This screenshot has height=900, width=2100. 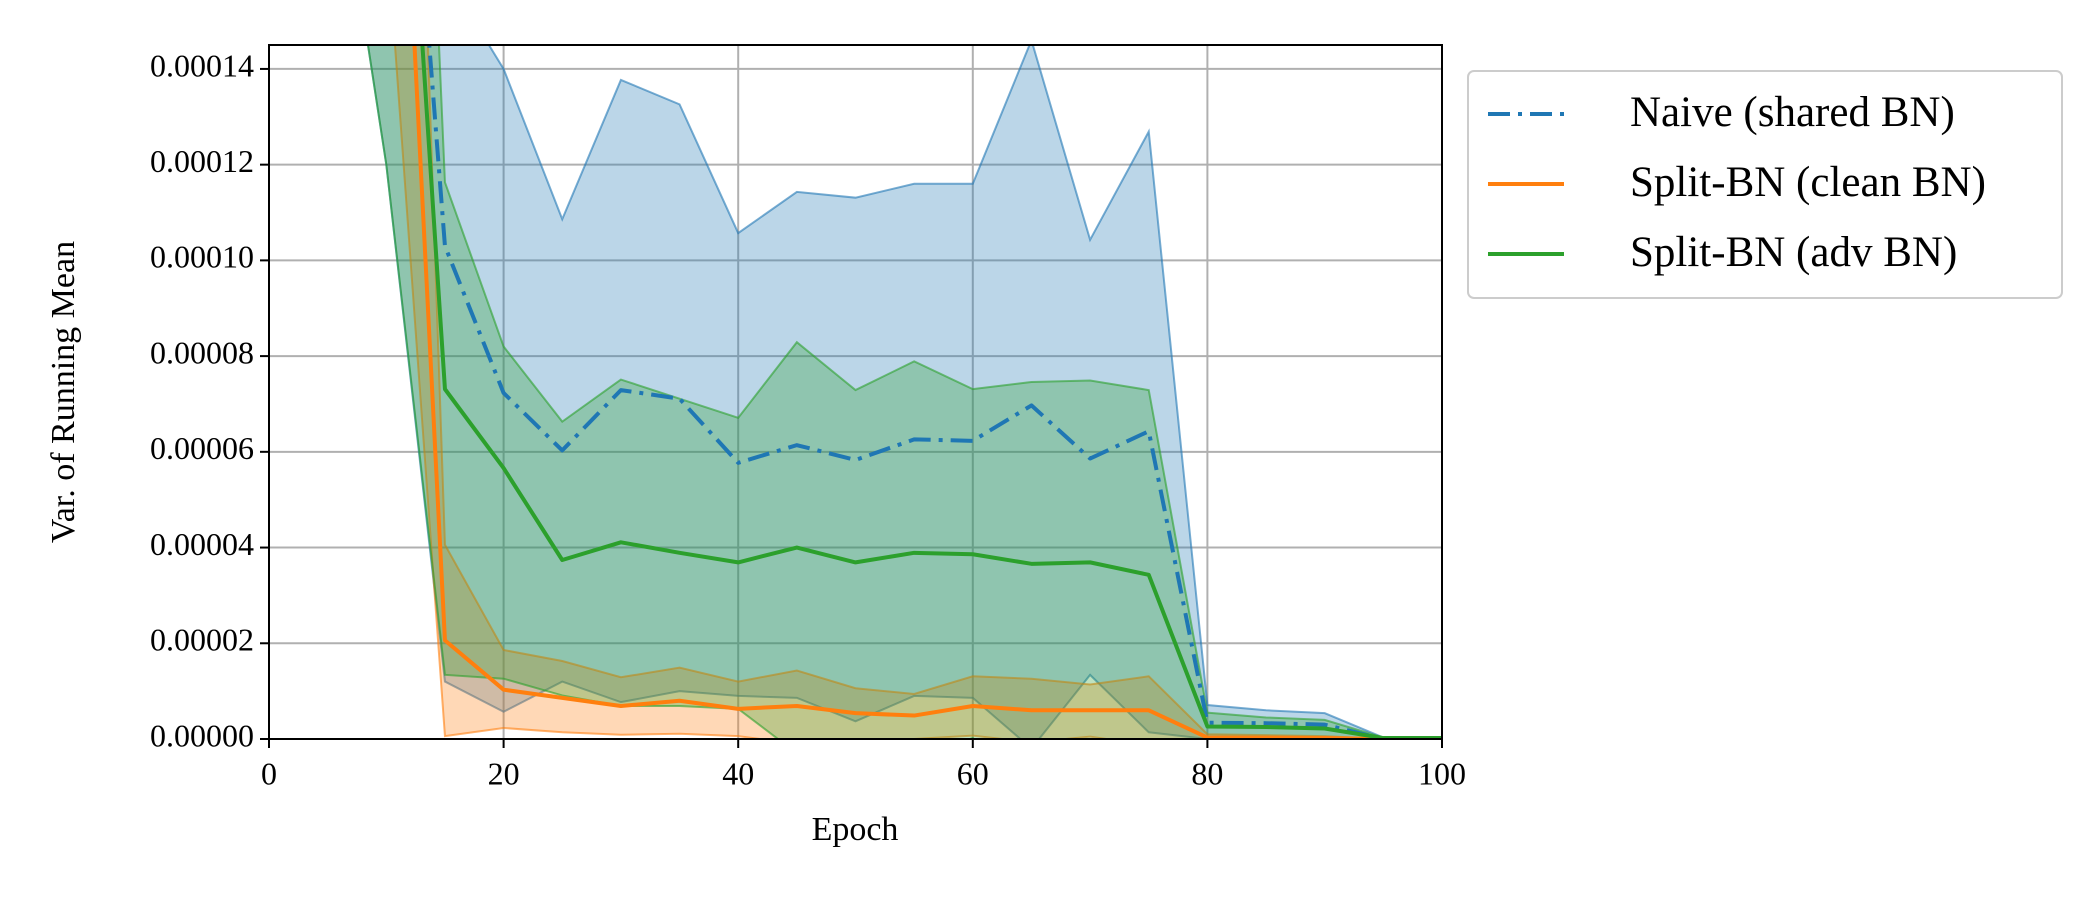 What do you see at coordinates (1808, 182) in the screenshot?
I see `legend-label: Split-BN (clean BN)` at bounding box center [1808, 182].